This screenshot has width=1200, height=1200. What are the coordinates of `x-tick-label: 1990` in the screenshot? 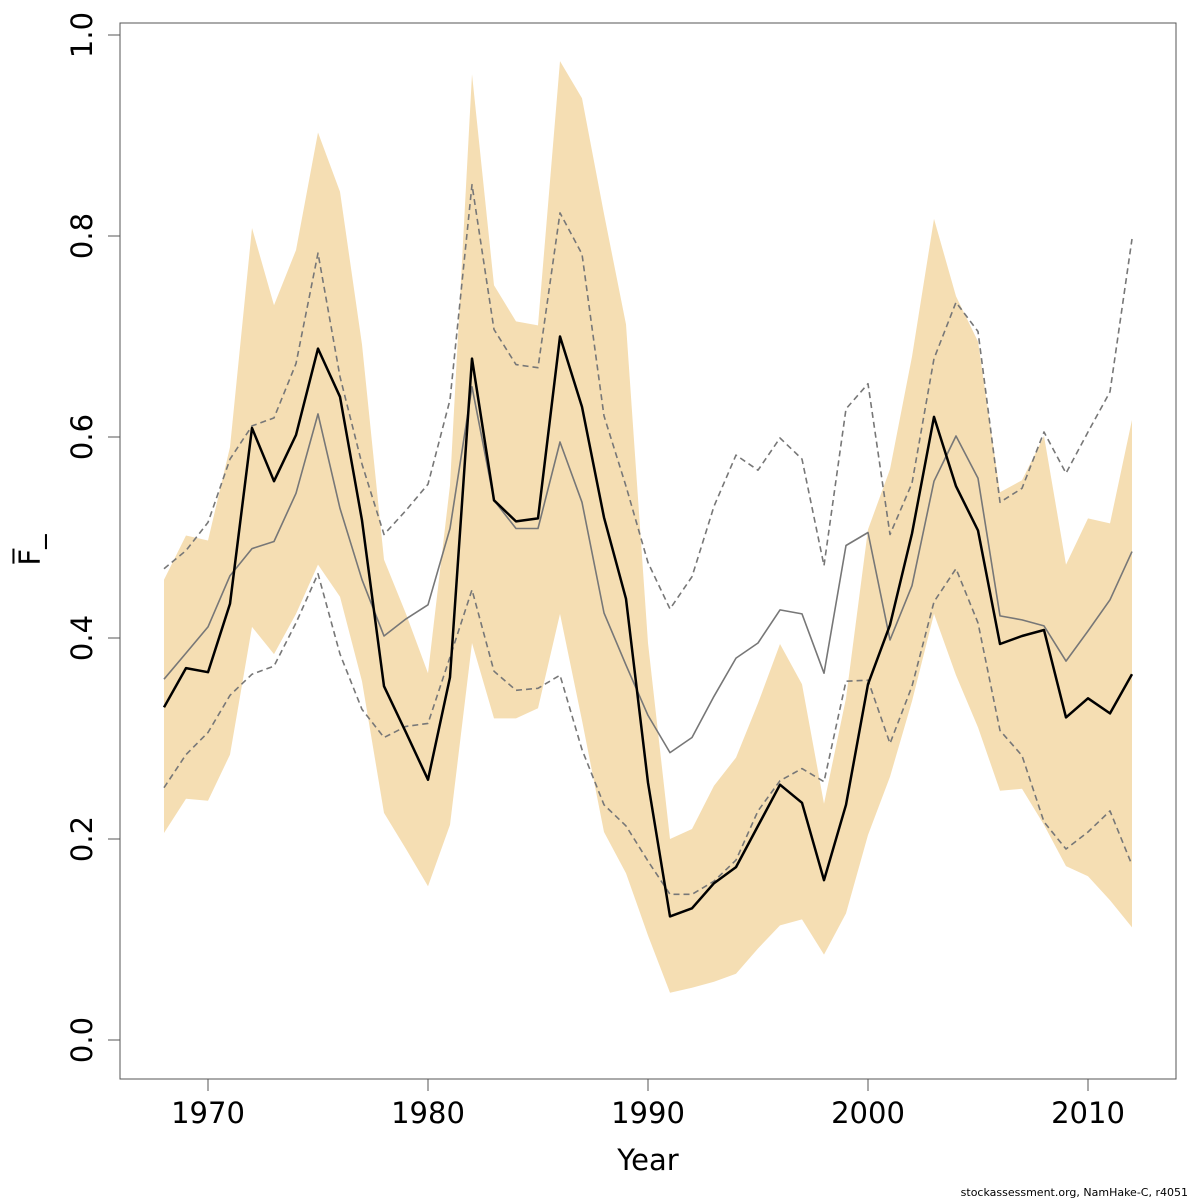 It's located at (648, 1113).